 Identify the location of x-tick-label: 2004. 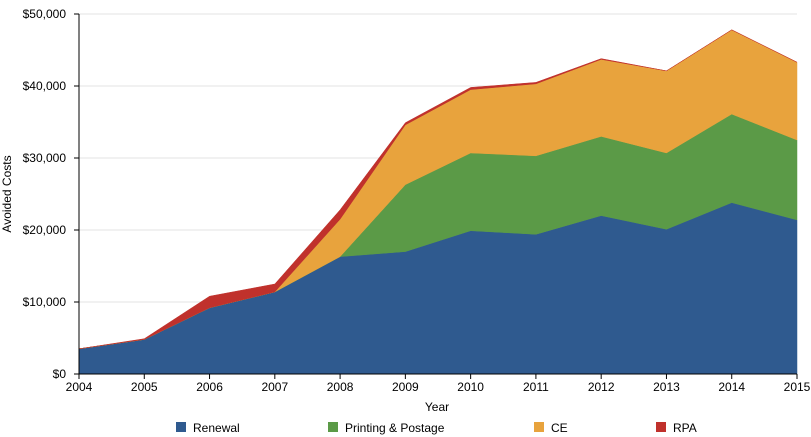
(79, 387).